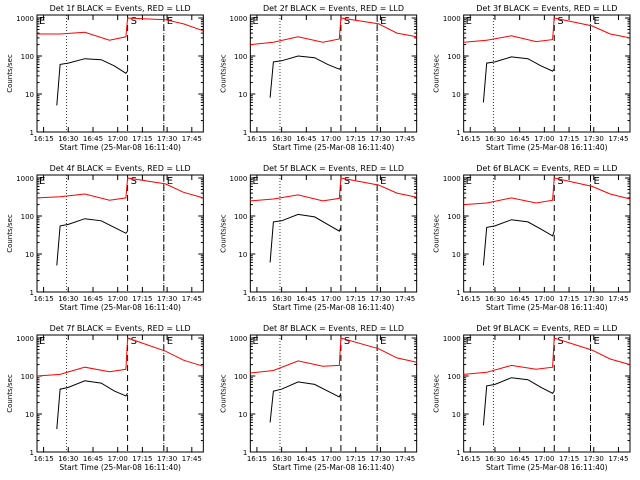 The width and height of the screenshot is (640, 480). What do you see at coordinates (333, 168) in the screenshot?
I see `panel-title: Det 5f BLACK = Events, RED = LLD` at bounding box center [333, 168].